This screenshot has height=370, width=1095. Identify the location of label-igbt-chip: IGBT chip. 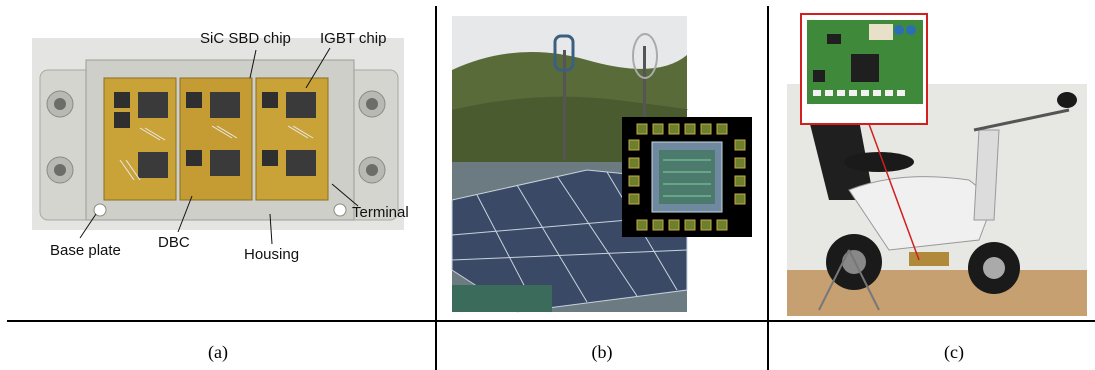
(353, 38).